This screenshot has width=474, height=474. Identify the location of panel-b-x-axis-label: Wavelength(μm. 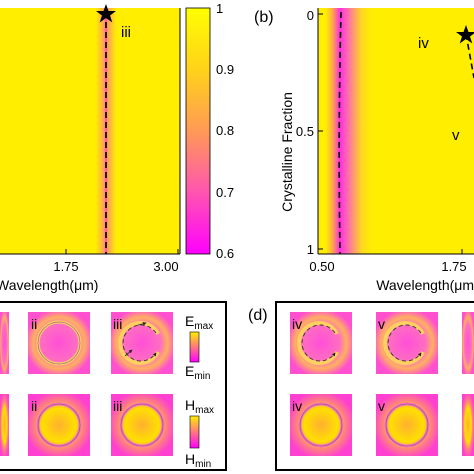
(425, 285).